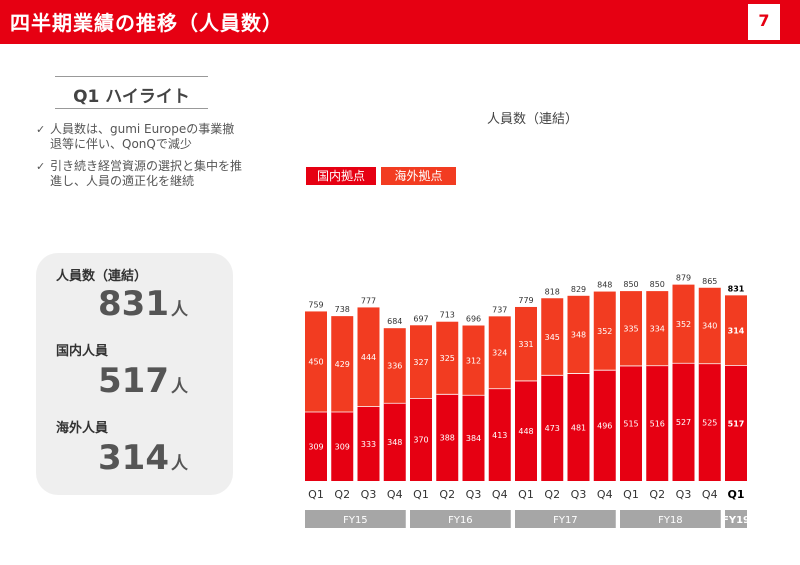 This screenshot has height=565, width=800. I want to click on data-label-domestic: 309, so click(342, 446).